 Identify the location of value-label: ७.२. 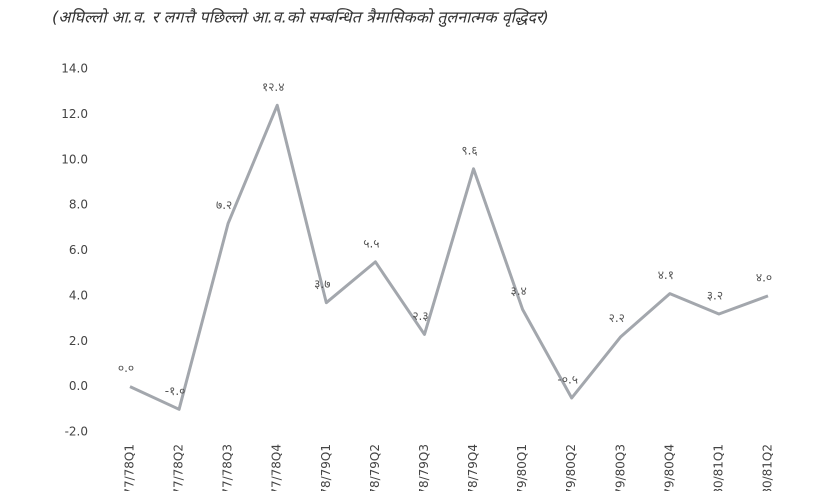
(224, 205).